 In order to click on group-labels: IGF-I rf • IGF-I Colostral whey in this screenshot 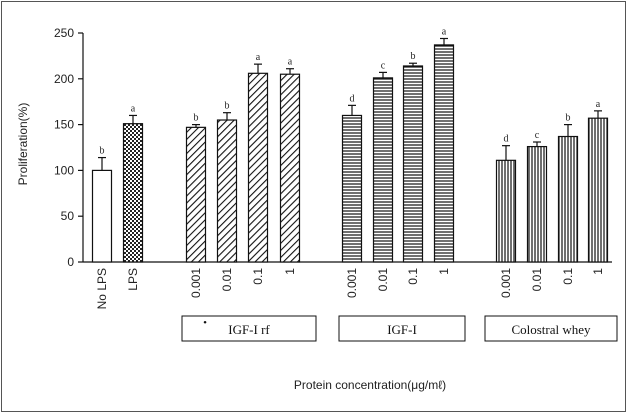, I will do `click(399, 328)`.